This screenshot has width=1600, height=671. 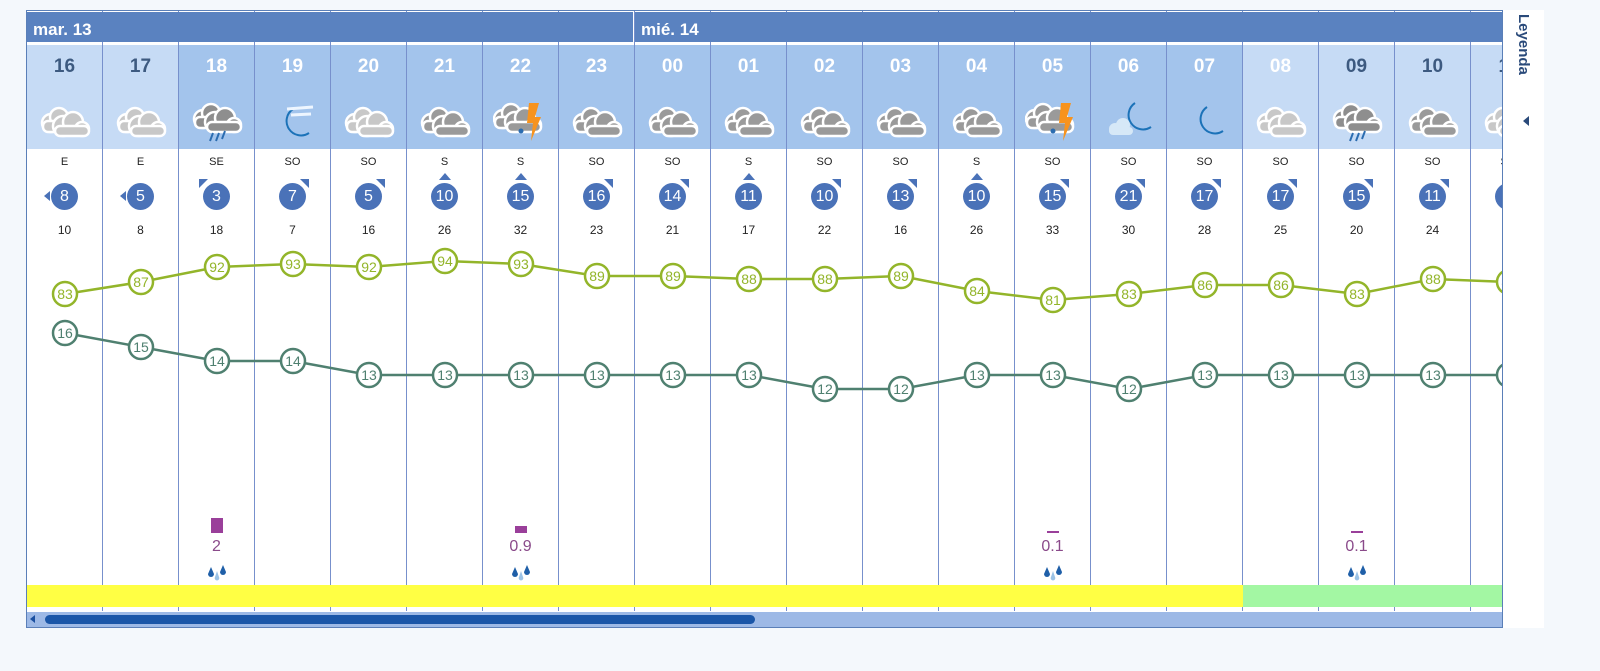 What do you see at coordinates (1128, 66) in the screenshot?
I see `hour-label: 06` at bounding box center [1128, 66].